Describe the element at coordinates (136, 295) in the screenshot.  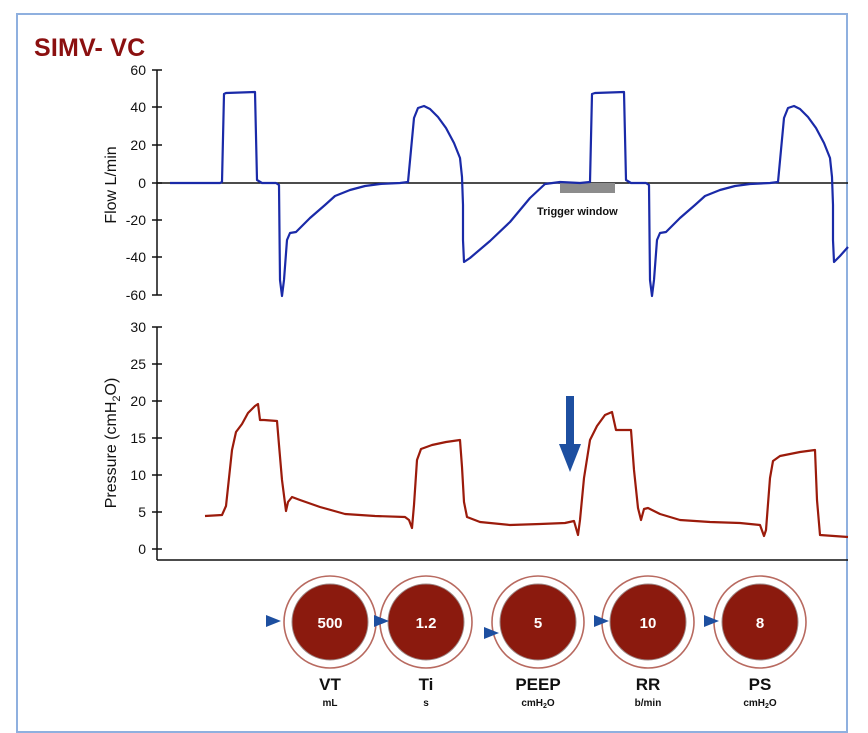
I see `flow-tick-label: -60` at that location.